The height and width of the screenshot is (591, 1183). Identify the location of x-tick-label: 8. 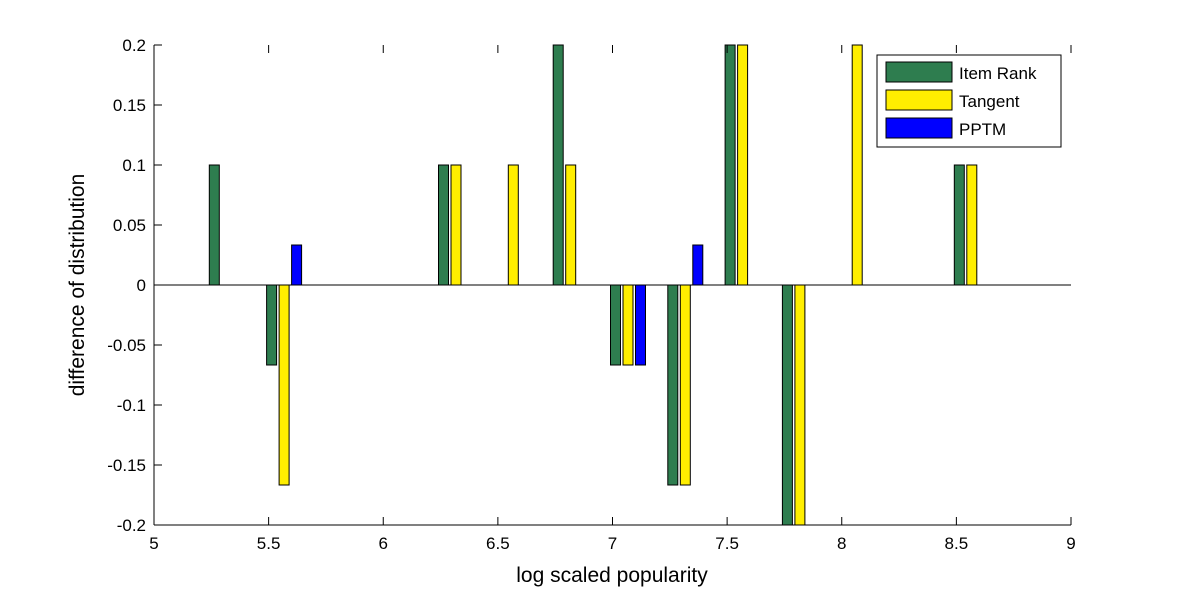
(841, 543).